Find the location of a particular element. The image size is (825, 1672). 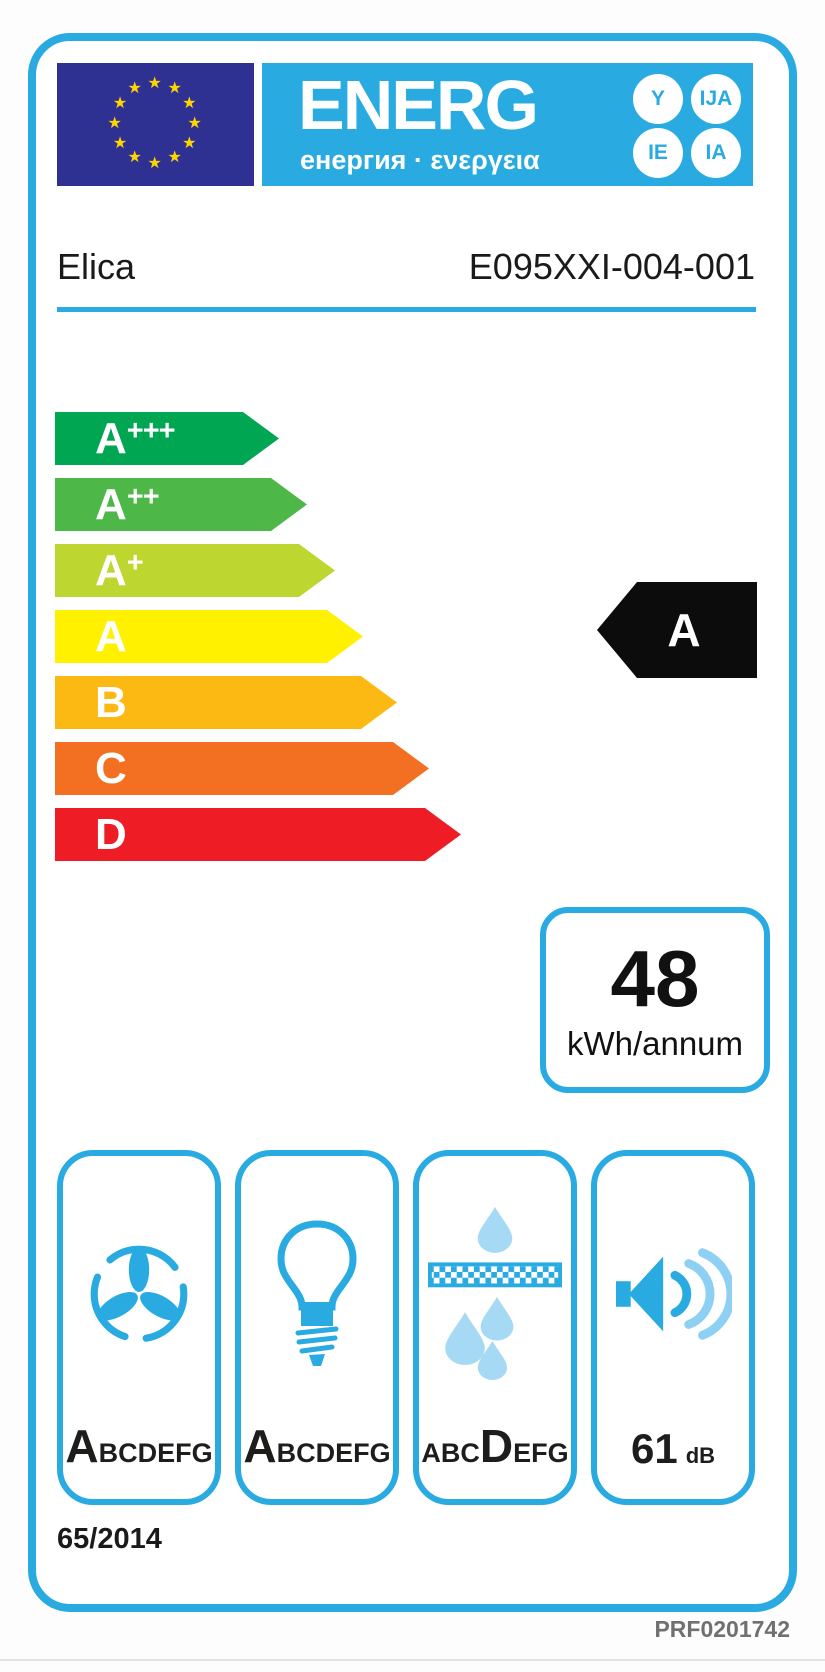

suffix-circle-ia: IA is located at coordinates (716, 153).